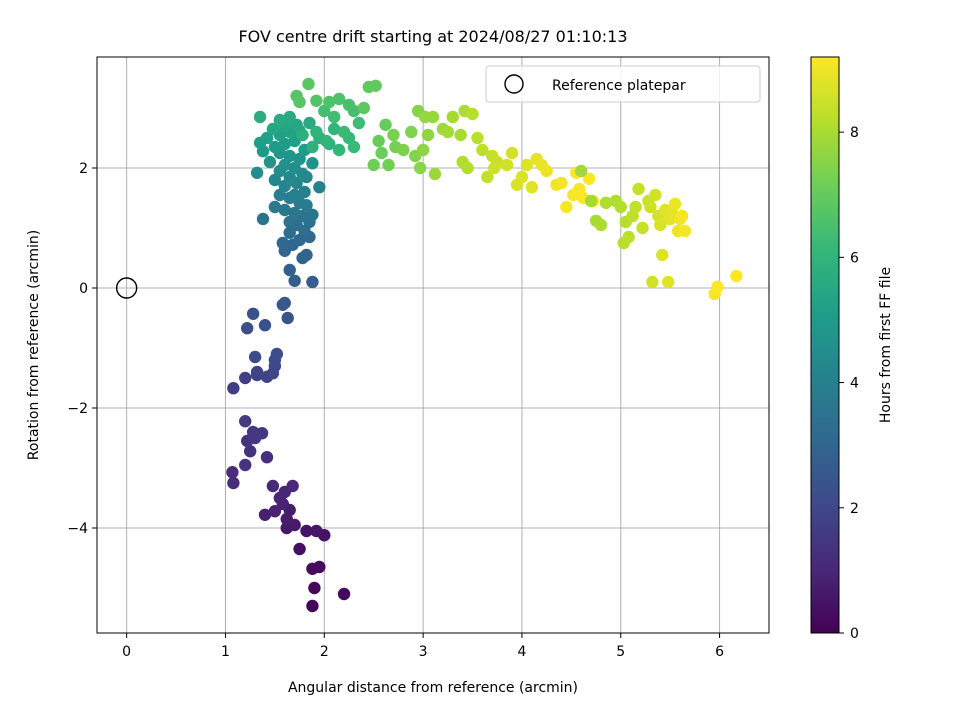 The image size is (960, 724). What do you see at coordinates (854, 634) in the screenshot?
I see `colorbar-tick-label: 0` at bounding box center [854, 634].